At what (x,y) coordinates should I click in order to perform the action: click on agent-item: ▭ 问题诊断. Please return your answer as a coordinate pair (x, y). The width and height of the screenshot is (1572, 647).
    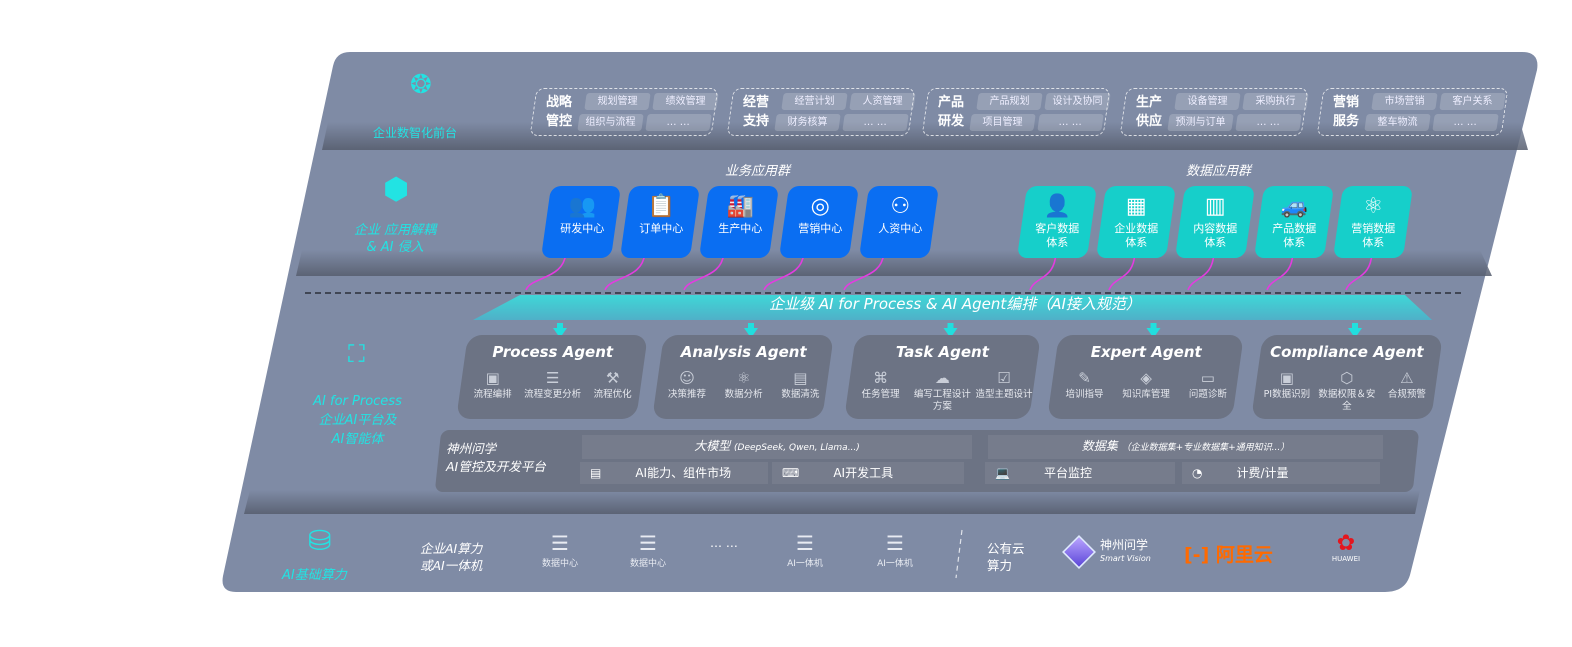
    Looking at the image, I should click on (1207, 384).